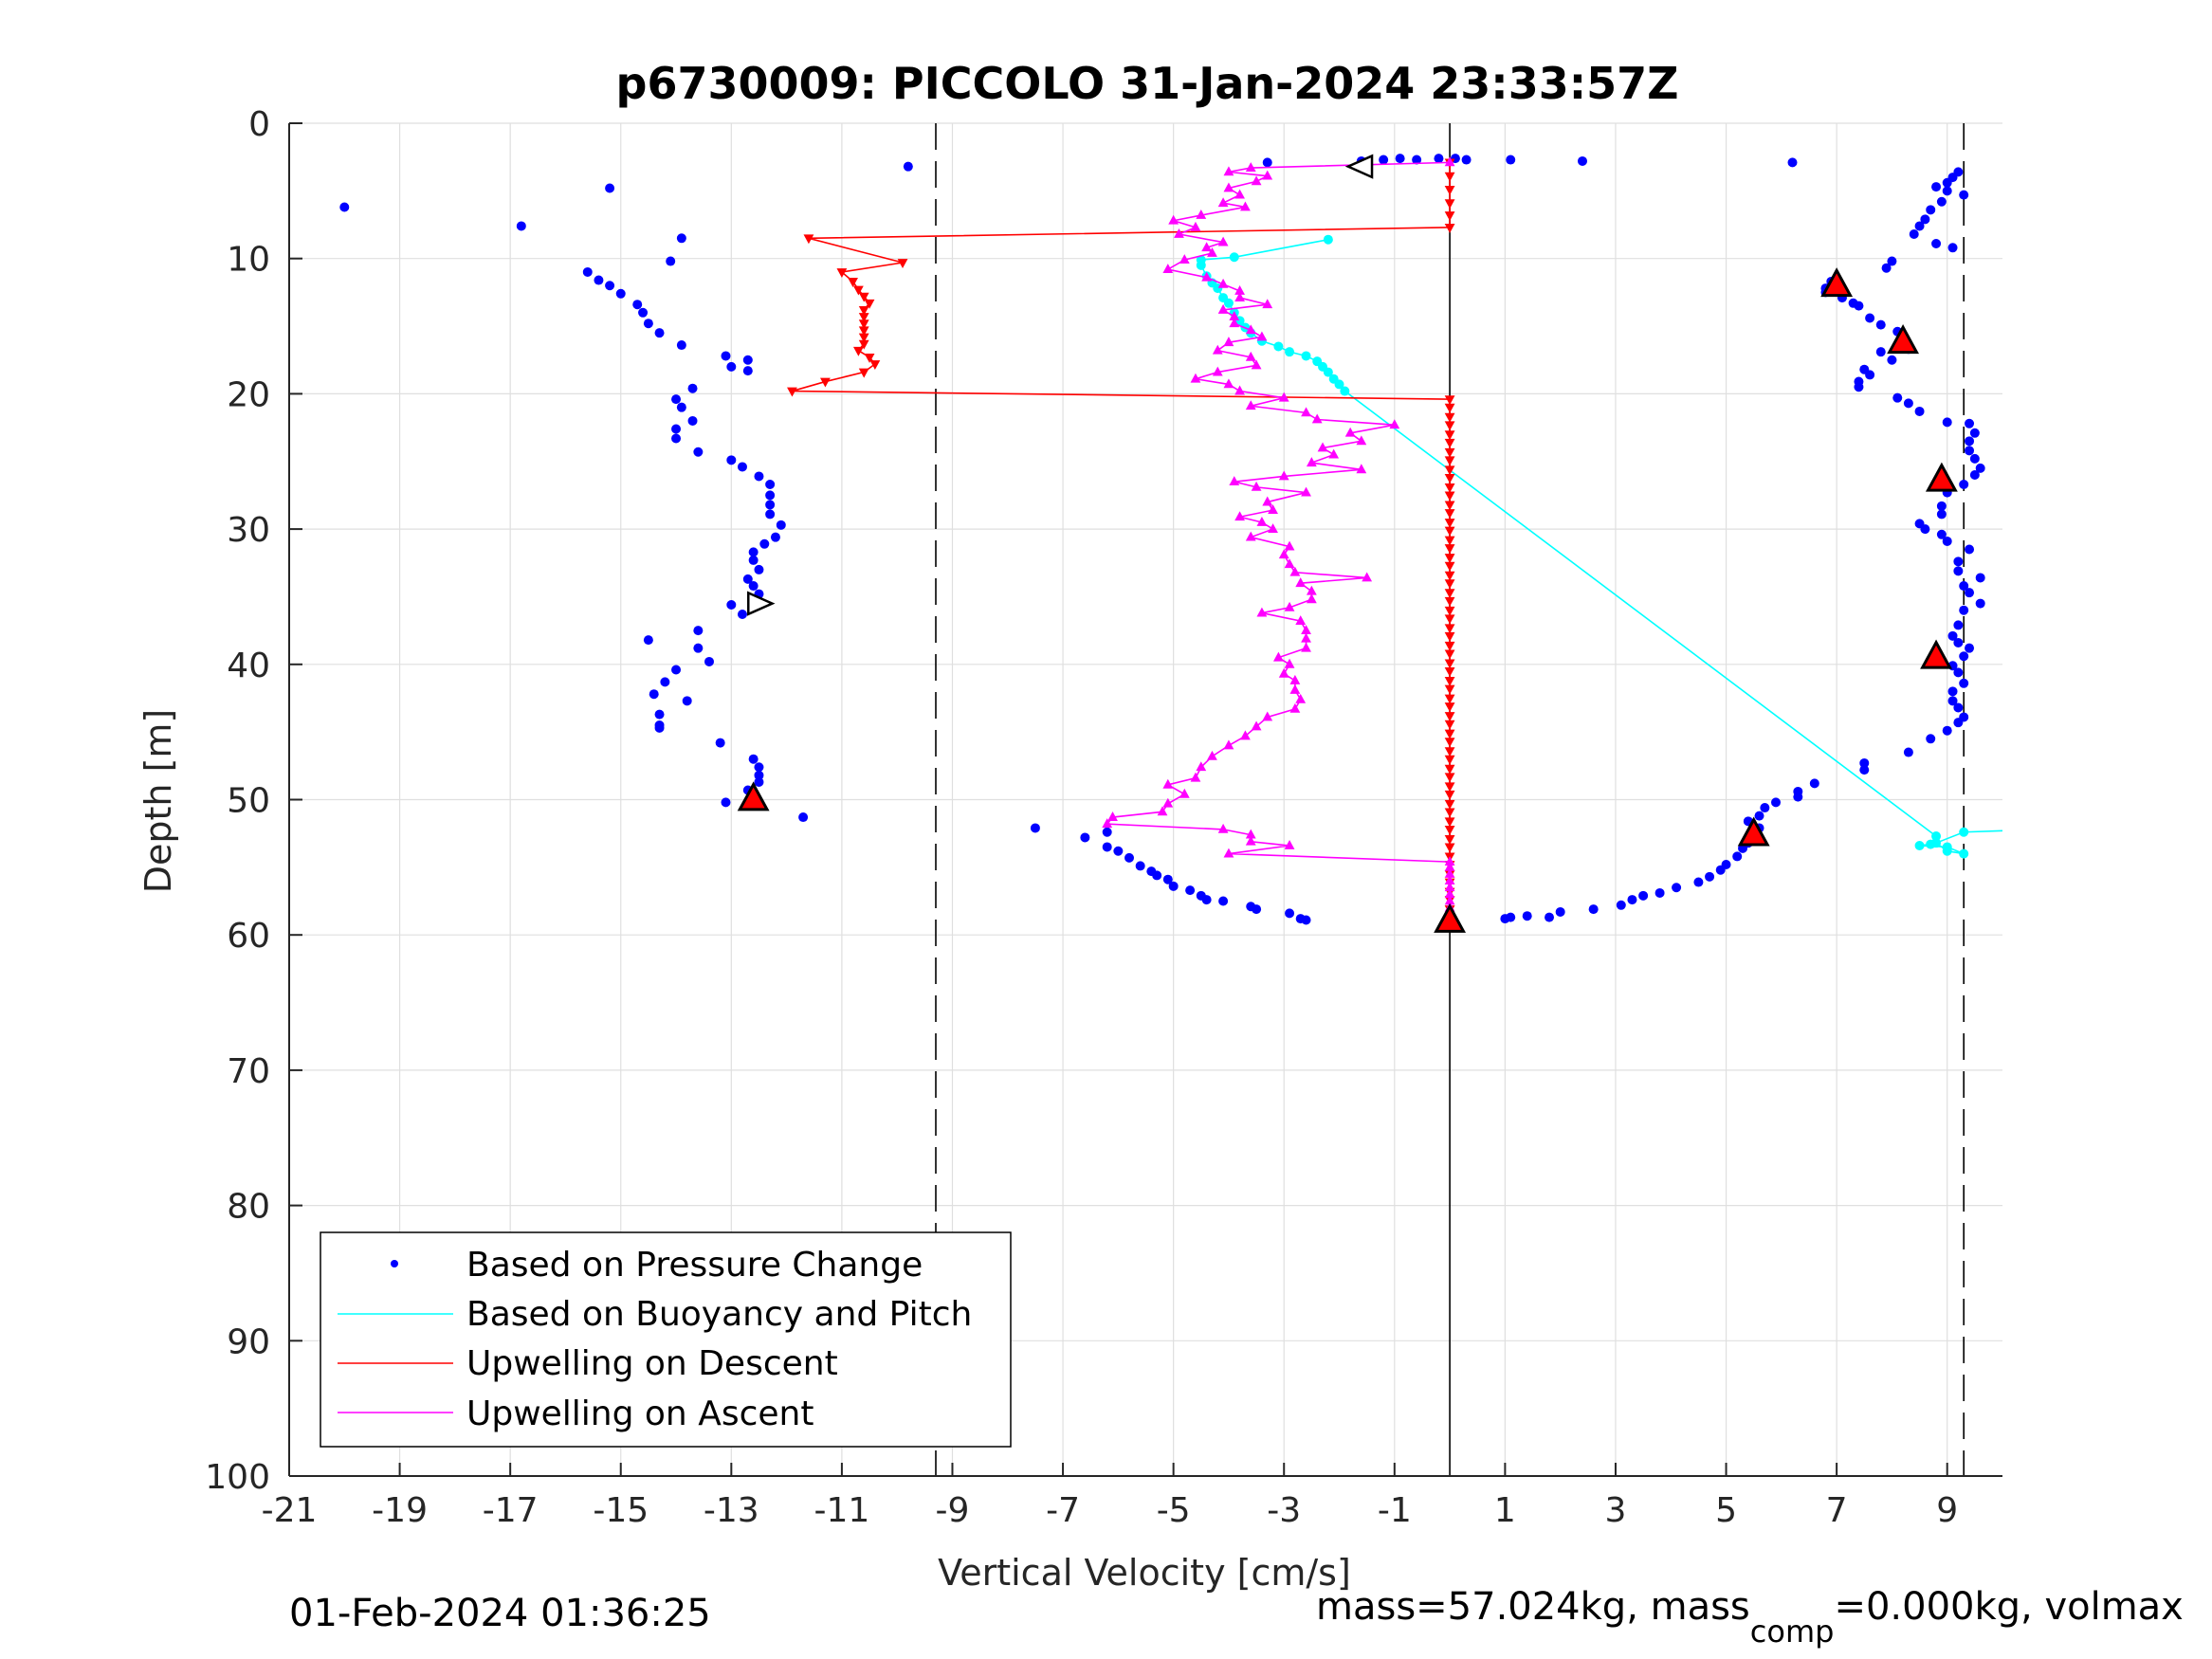 The height and width of the screenshot is (1659, 2212). Describe the element at coordinates (953, 1510) in the screenshot. I see `x-tick-label: -9` at that location.